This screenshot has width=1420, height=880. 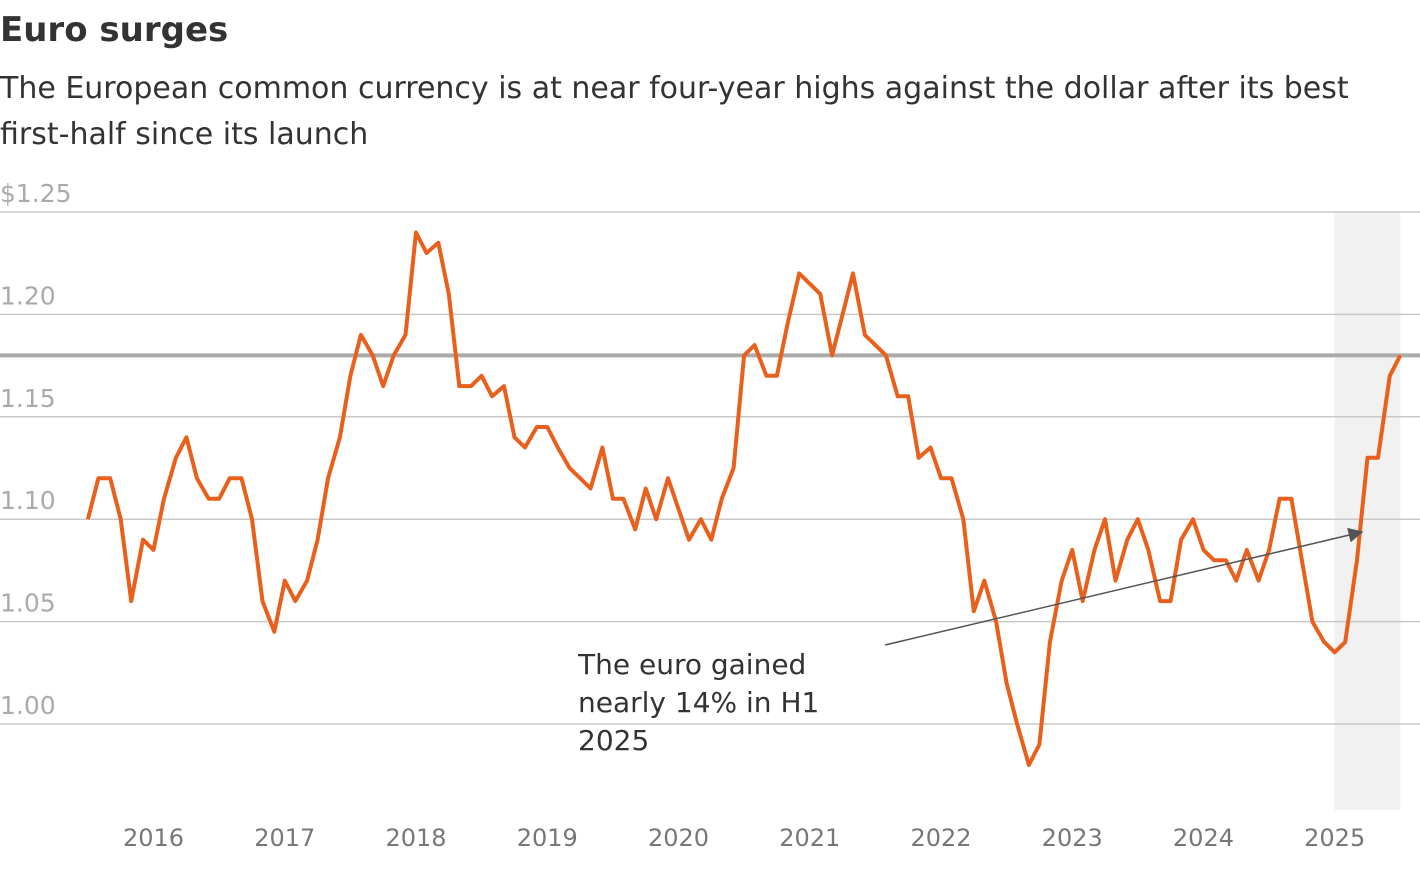 What do you see at coordinates (36, 193) in the screenshot?
I see `y-tick-label: $1.25` at bounding box center [36, 193].